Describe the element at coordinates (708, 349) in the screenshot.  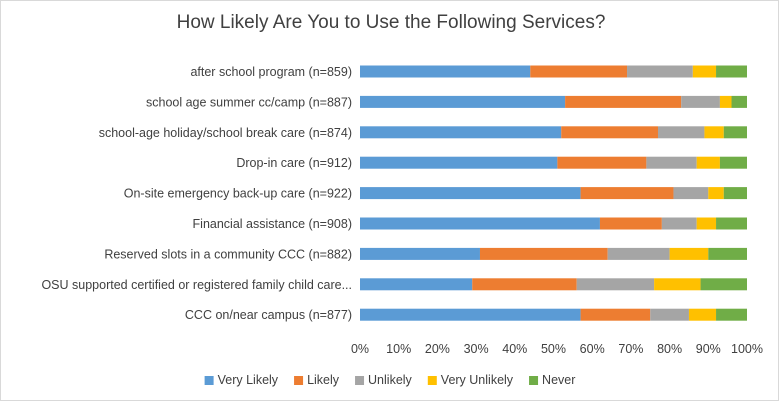
I see `x-tick-label: 90%` at that location.